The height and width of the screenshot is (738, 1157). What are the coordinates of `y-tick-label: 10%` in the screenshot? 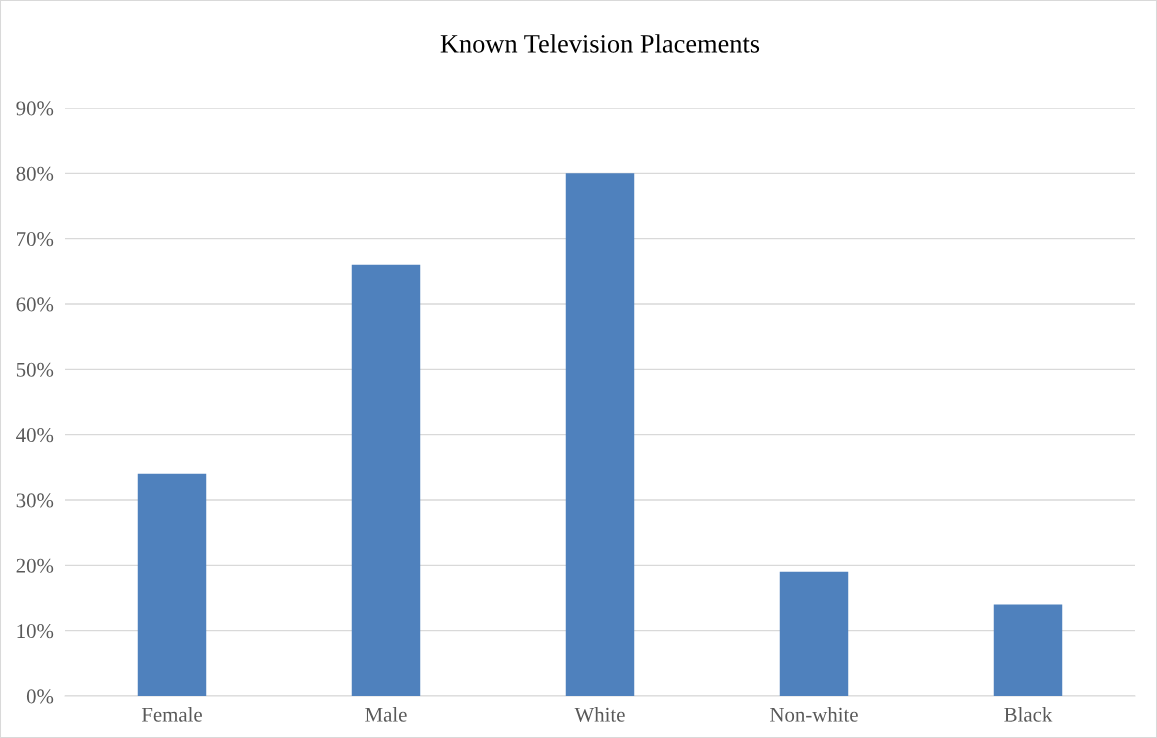 It's located at (35, 631).